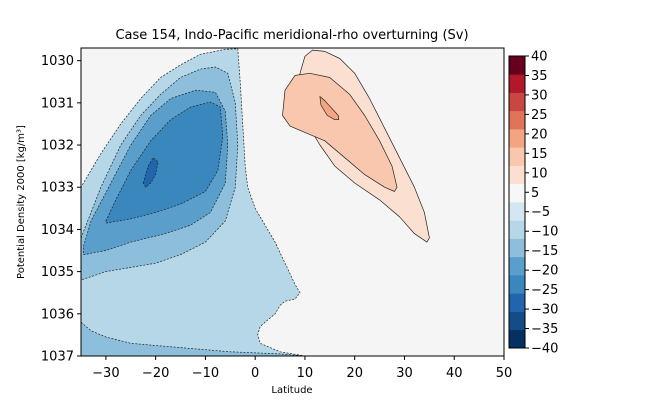  What do you see at coordinates (57, 357) in the screenshot?
I see `y-tick-label: 1037` at bounding box center [57, 357].